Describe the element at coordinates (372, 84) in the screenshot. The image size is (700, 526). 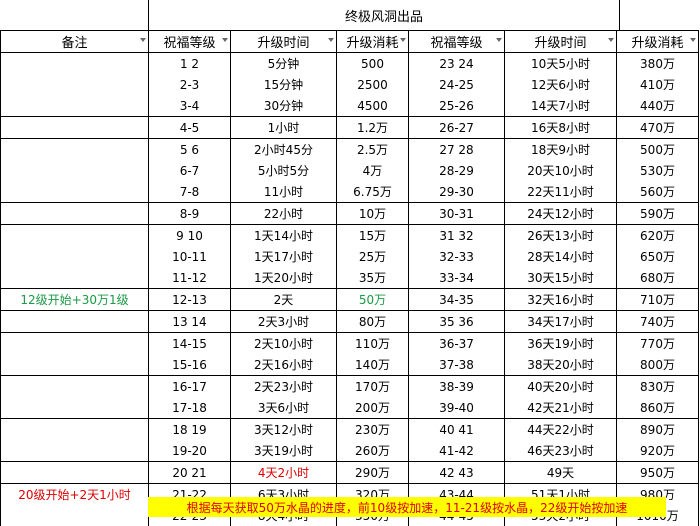
I see `cost-cell: 2500` at that location.